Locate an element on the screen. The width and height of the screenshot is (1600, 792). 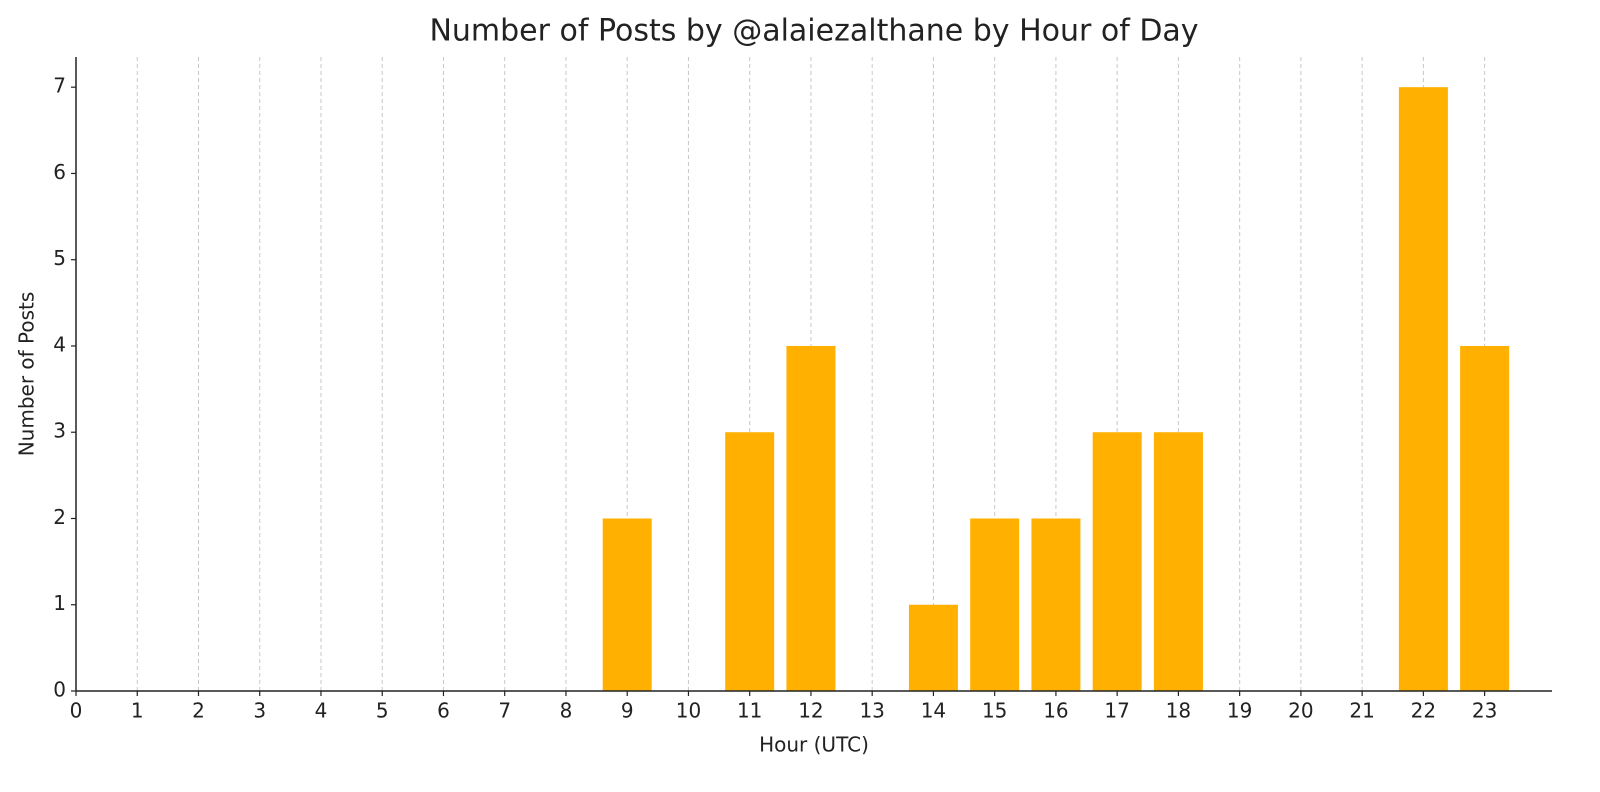
x-tick-label: 18 is located at coordinates (1178, 711).